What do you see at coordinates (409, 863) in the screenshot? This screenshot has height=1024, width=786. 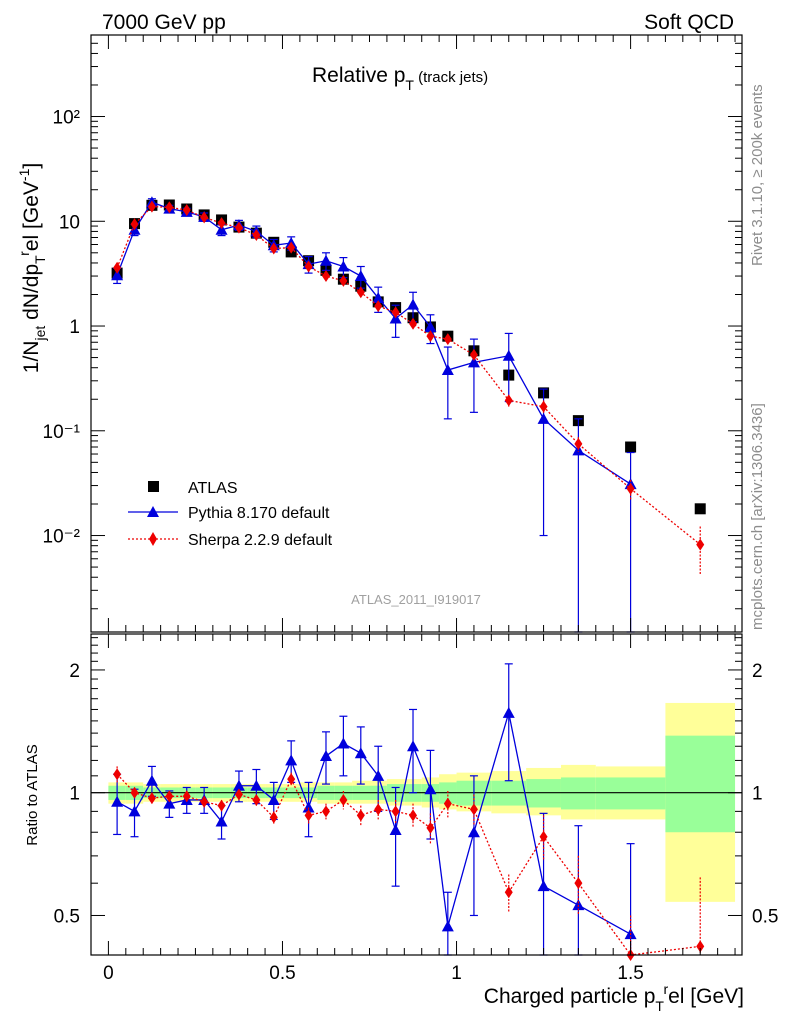 I see `sherpa-series` at bounding box center [409, 863].